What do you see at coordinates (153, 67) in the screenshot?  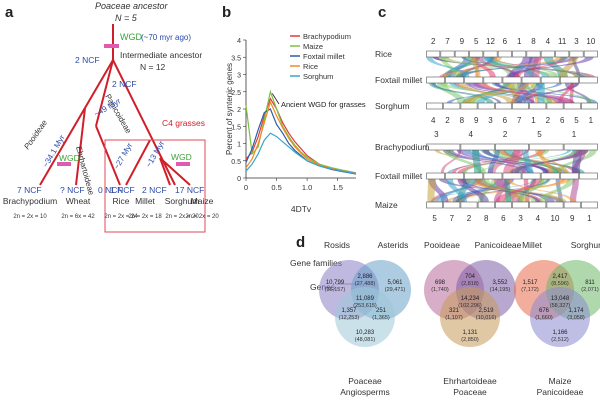 I see `intermediate-n: N = 12` at bounding box center [153, 67].